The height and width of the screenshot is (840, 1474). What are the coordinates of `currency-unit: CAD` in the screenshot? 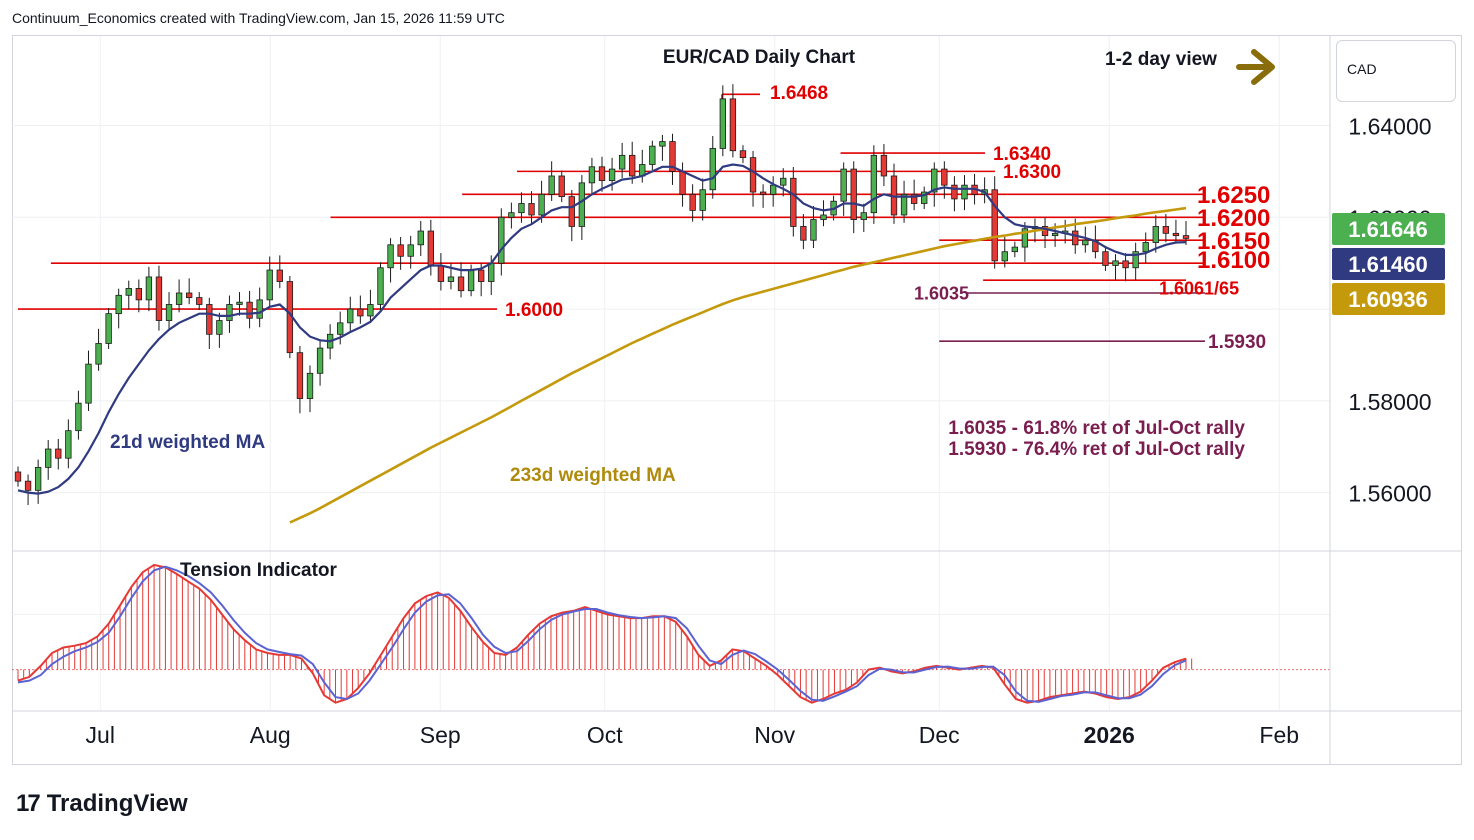 It's located at (1396, 71).